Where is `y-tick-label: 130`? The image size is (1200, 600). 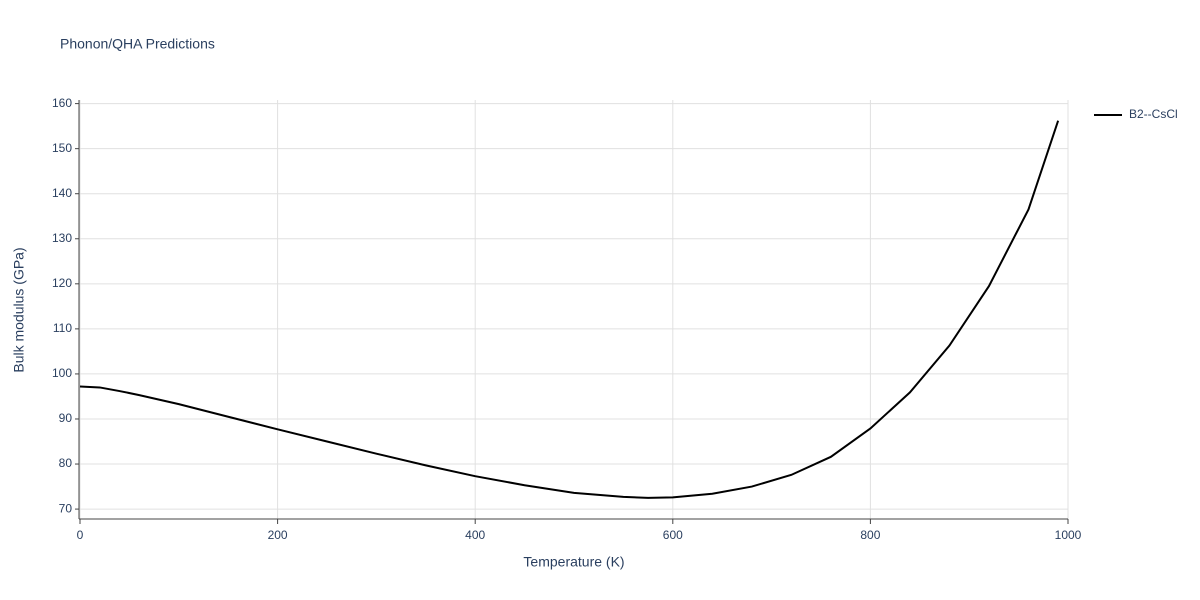 y-tick-label: 130 is located at coordinates (62, 238).